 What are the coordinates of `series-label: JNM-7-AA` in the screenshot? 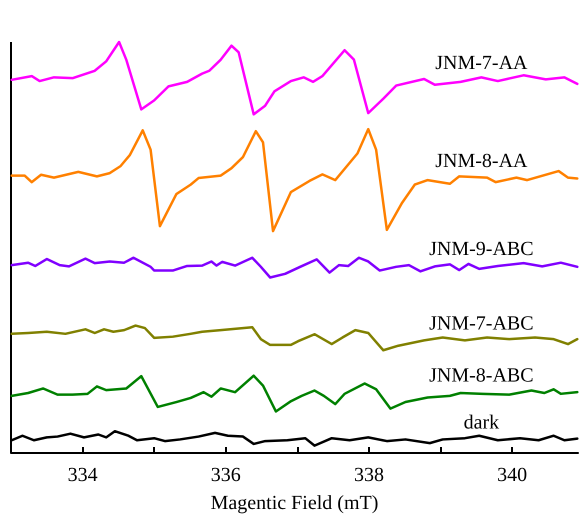 It's located at (481, 63).